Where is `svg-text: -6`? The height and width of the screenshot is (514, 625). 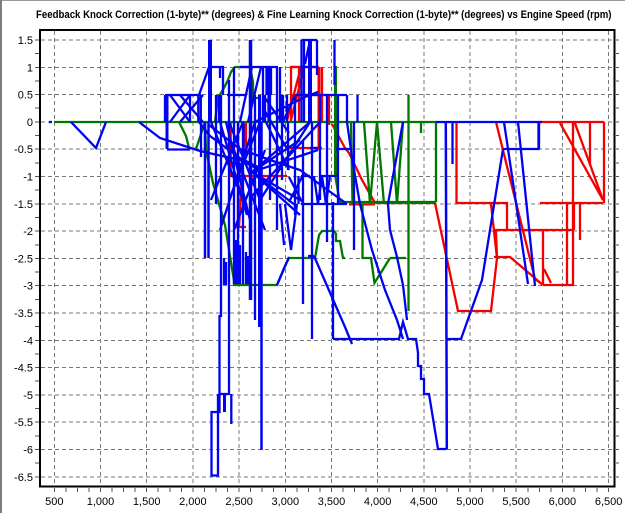 svg-text: -6 is located at coordinates (28, 451).